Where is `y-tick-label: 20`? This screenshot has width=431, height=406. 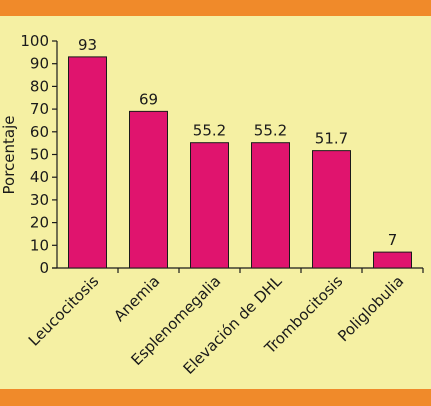
y-tick-label: 20 is located at coordinates (39, 223).